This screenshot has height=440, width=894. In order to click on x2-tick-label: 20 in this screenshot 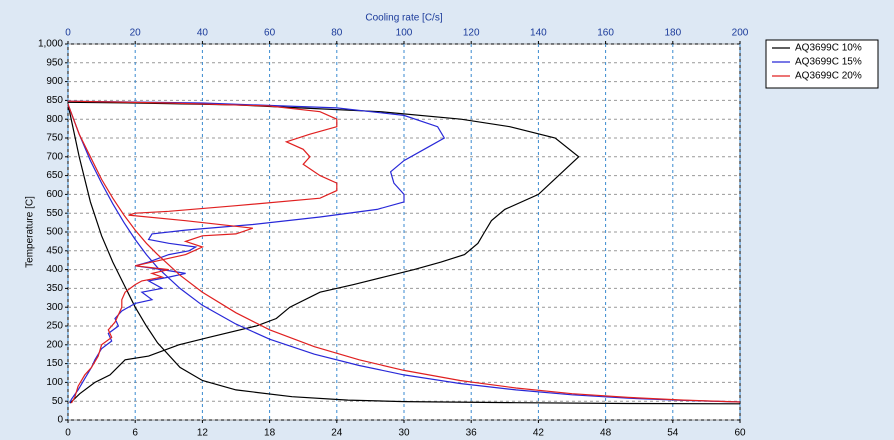, I will do `click(136, 33)`.